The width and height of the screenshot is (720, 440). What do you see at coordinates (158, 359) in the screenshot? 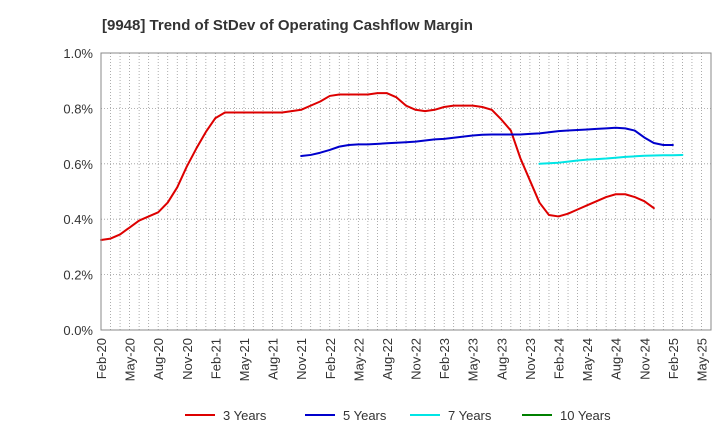
I see `x-tick-label: Aug-20` at bounding box center [158, 359].